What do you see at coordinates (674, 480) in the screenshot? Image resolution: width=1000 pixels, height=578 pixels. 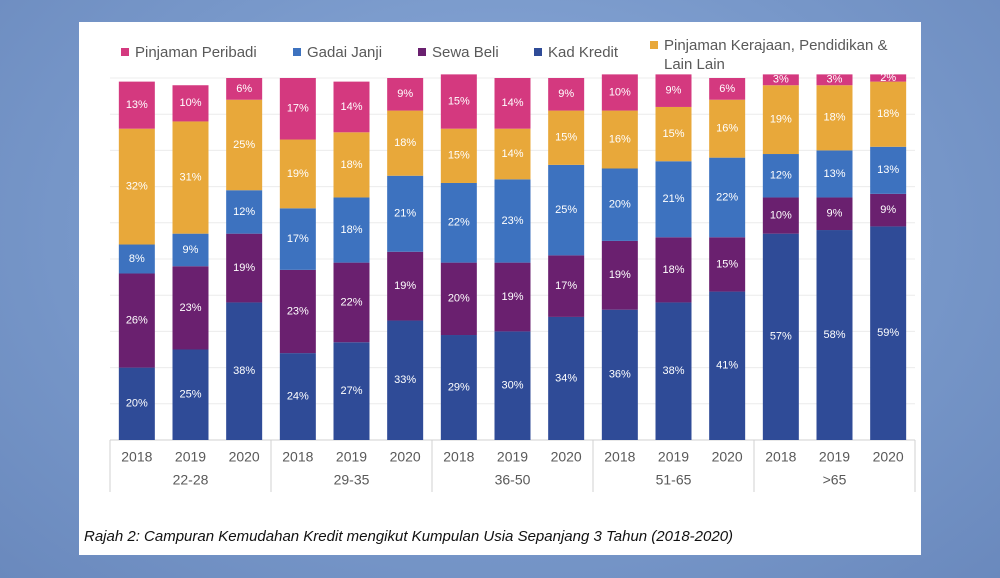 I see `group-label: 51-65` at bounding box center [674, 480].